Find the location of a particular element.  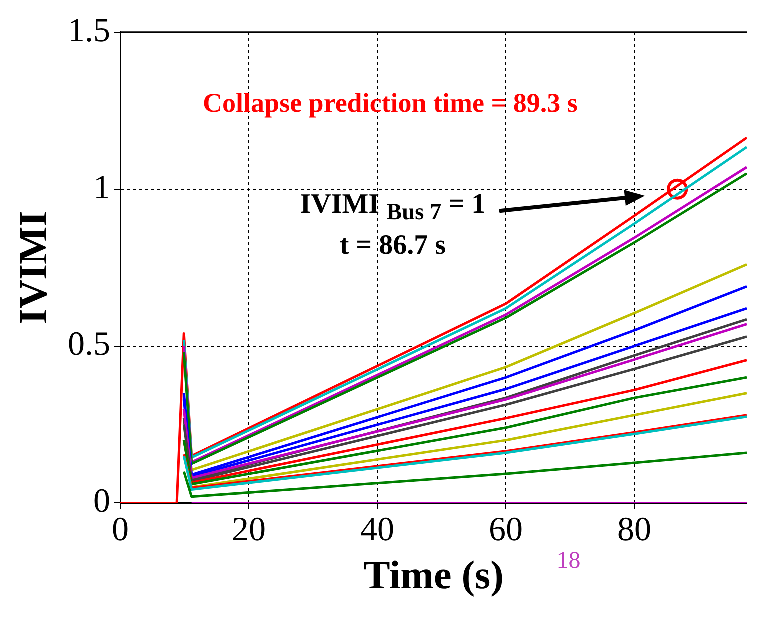

annotation: IVIMI $_{Bus 7}$ = 1 t = 86.7 s is located at coordinates (393, 226).